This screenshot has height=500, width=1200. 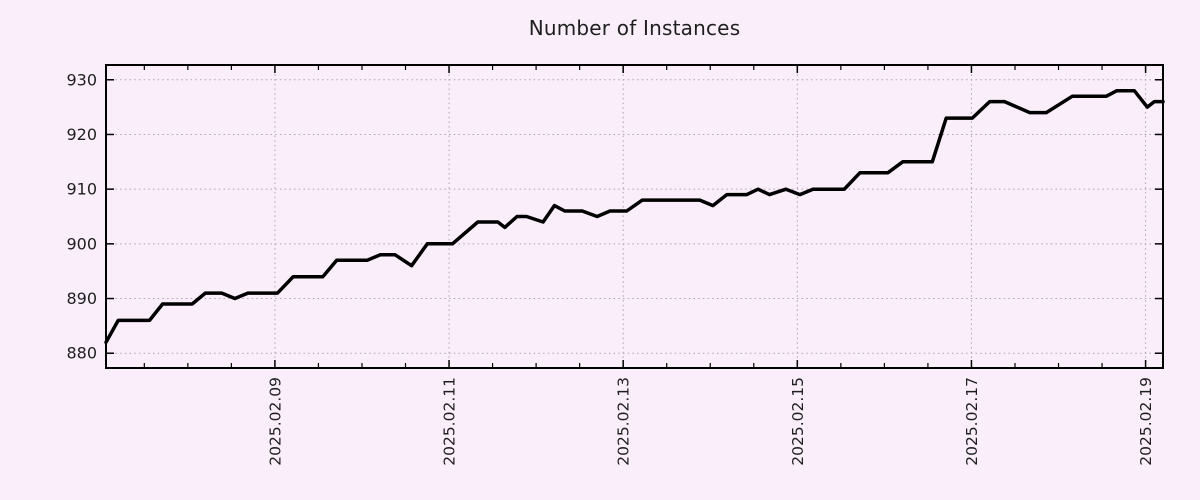 I want to click on y-tick-label: 890, so click(x=81, y=298).